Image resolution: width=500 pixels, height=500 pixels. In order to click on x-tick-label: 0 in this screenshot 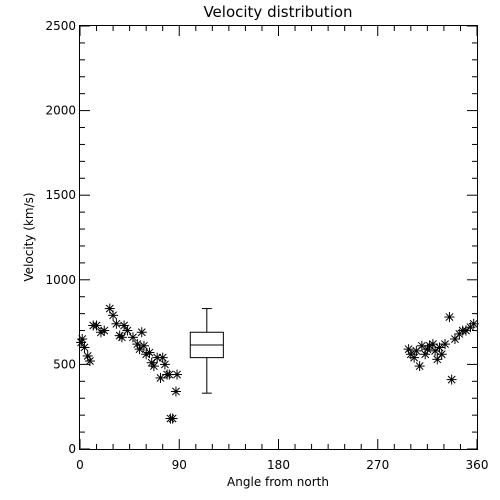, I will do `click(80, 465)`.